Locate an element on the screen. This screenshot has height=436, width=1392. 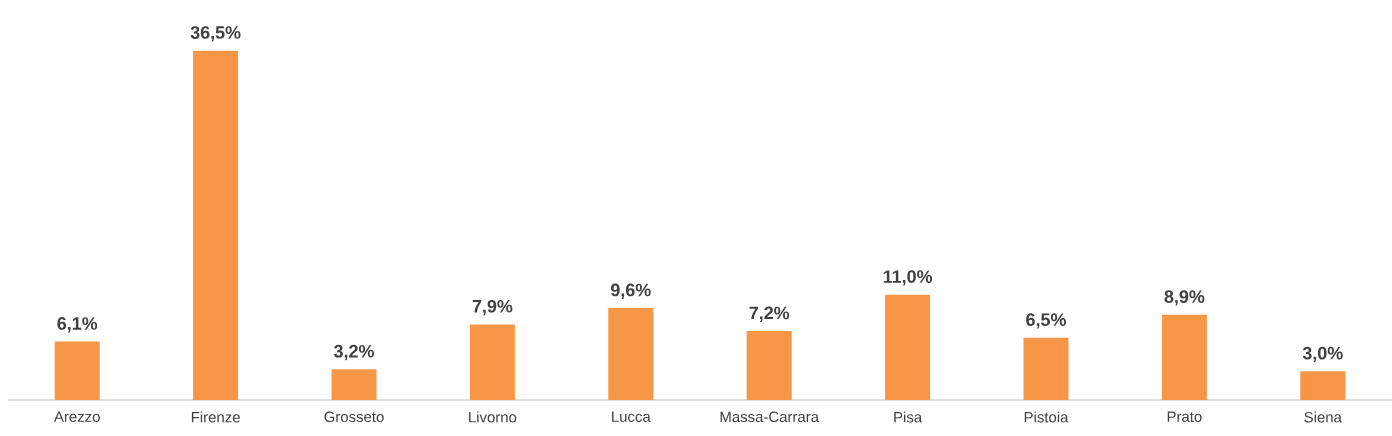
x-tick-label: Livorno is located at coordinates (493, 417).